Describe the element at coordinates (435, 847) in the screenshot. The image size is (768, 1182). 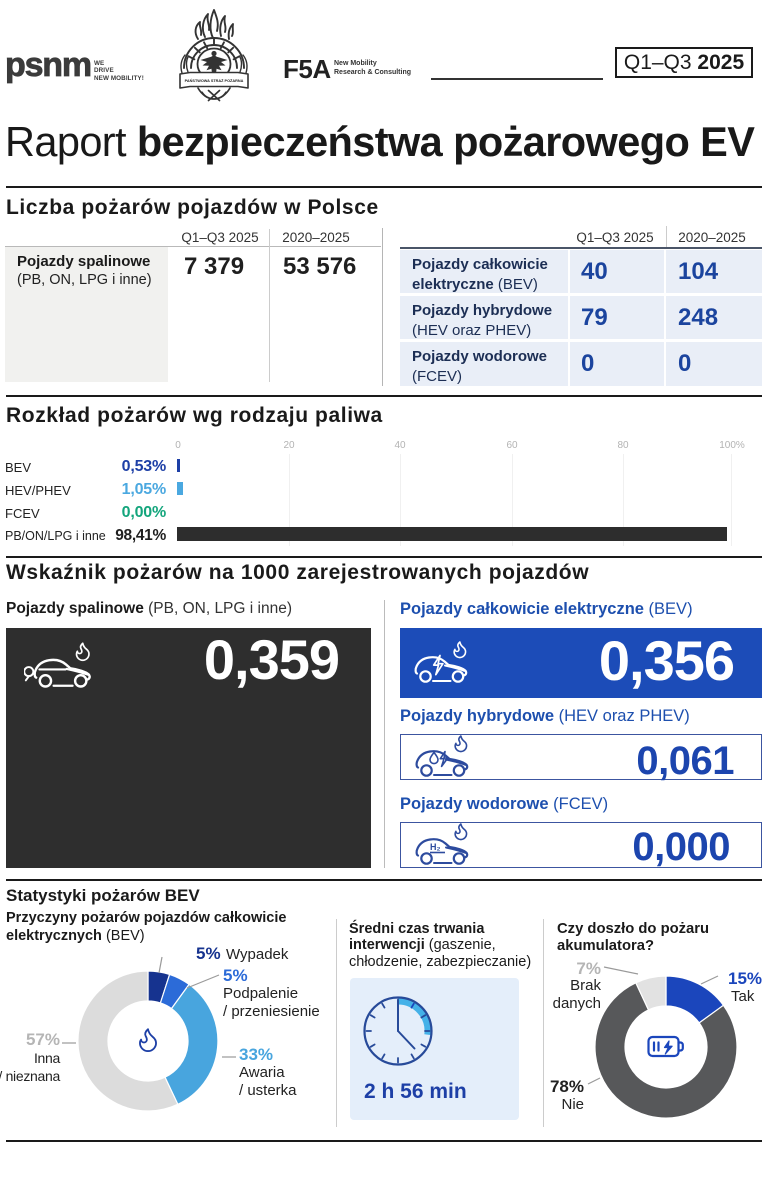
I see `svg-text: H₂` at that location.